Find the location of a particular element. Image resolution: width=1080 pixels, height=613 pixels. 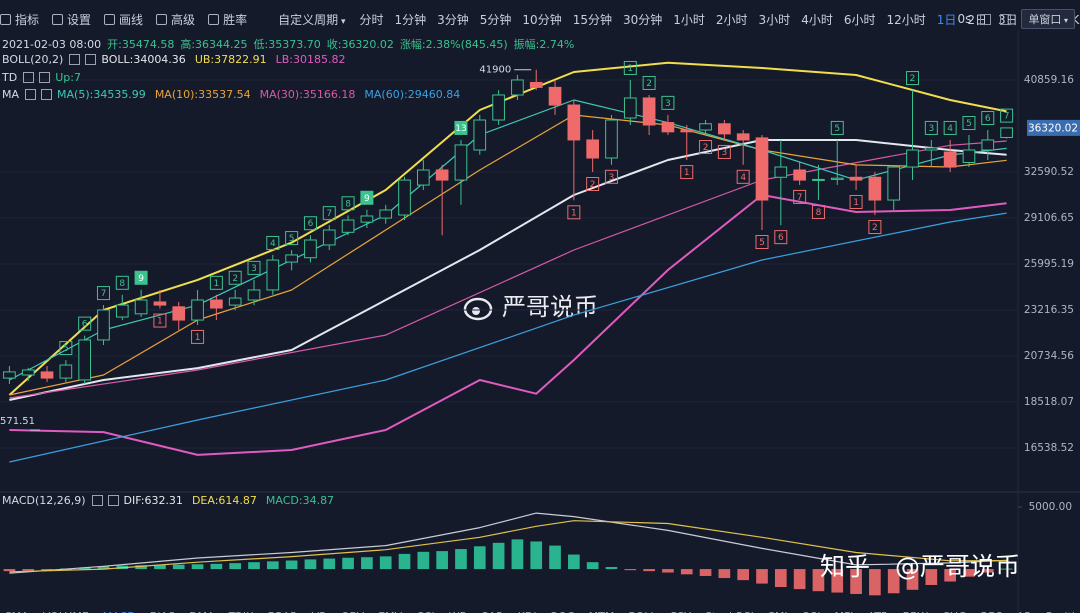

toolbar-right: 0s 单窗口 is located at coordinates (1016, 19).